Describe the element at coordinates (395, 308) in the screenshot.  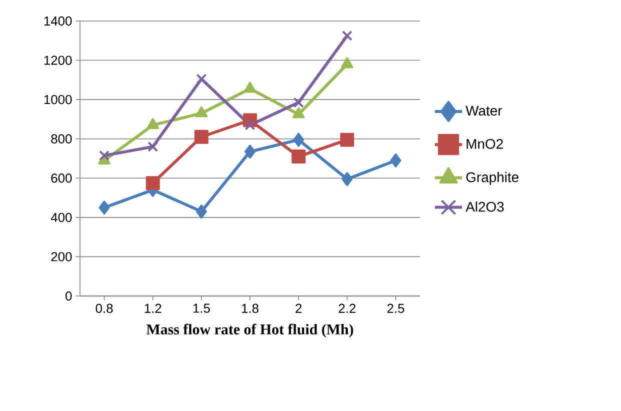
I see `x-tick-label: 2.5` at that location.